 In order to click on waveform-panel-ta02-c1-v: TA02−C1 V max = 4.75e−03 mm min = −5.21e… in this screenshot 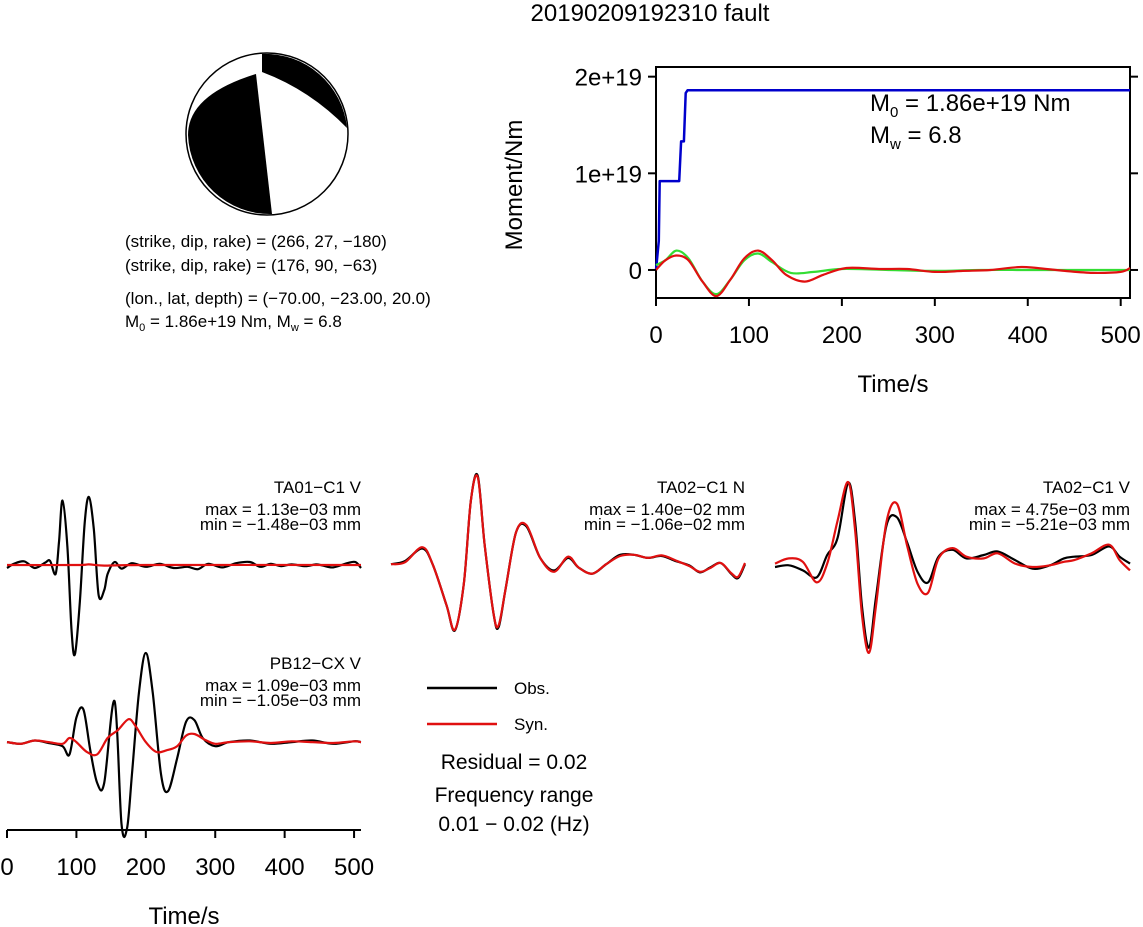, I will do `click(952, 566)`.